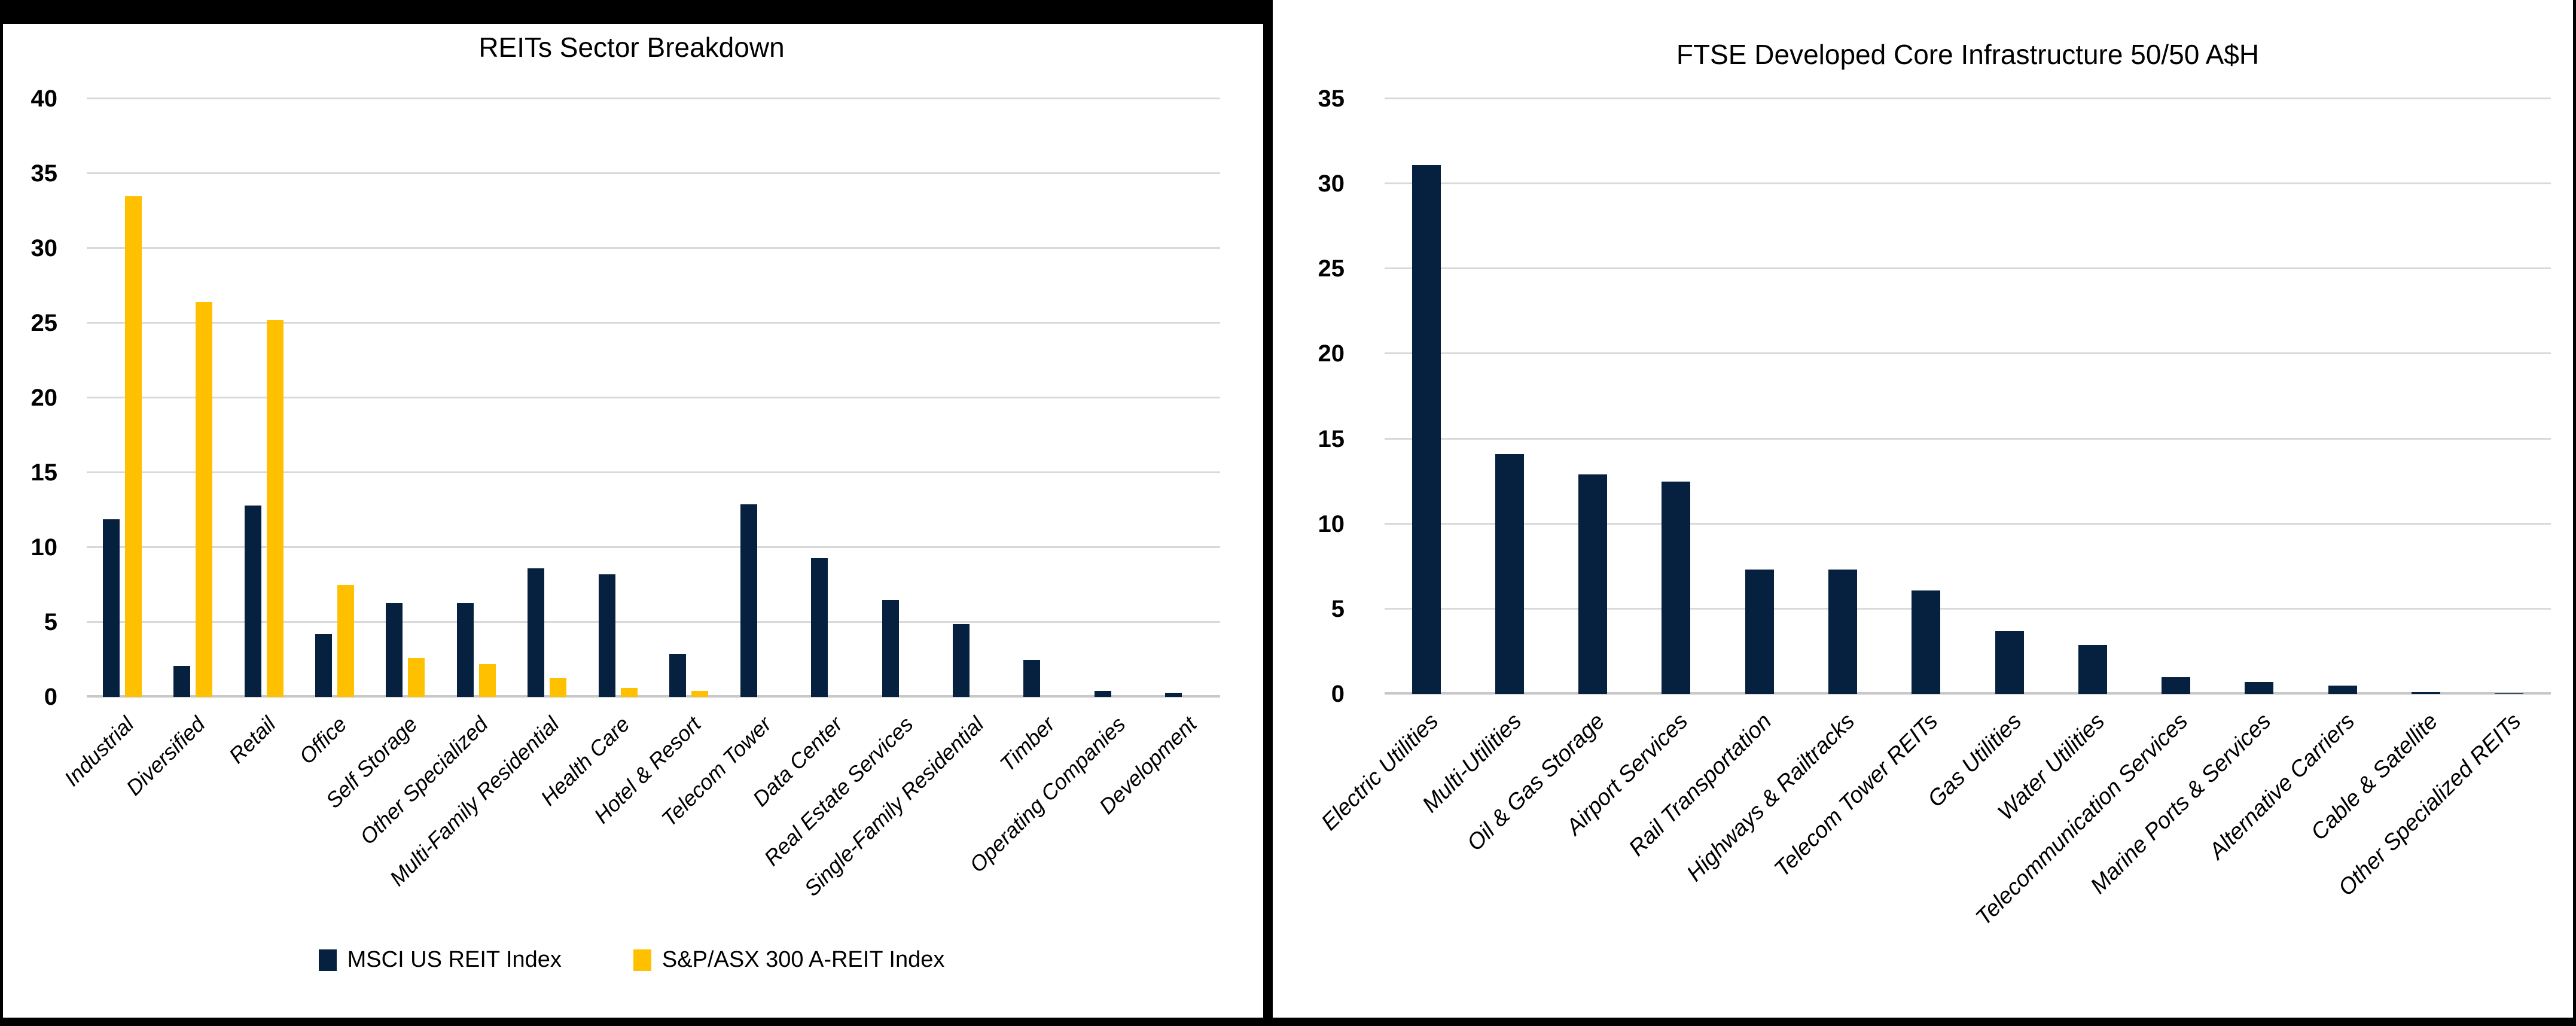 The height and width of the screenshot is (1026, 2576). Describe the element at coordinates (44, 173) in the screenshot. I see `y-tick-label: 35` at that location.